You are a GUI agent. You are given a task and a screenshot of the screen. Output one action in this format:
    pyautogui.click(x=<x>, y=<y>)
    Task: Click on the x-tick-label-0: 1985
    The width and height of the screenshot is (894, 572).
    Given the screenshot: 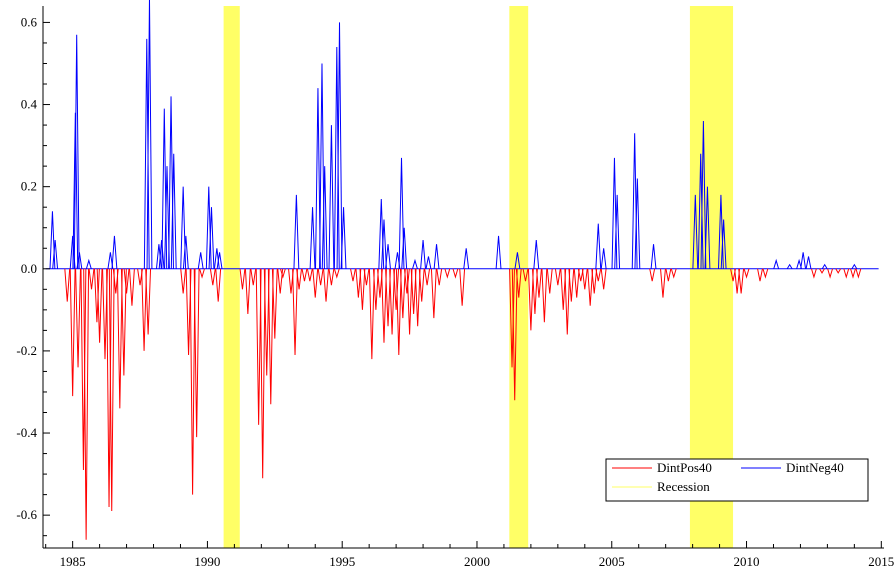 What is the action you would take?
    pyautogui.click(x=73, y=561)
    